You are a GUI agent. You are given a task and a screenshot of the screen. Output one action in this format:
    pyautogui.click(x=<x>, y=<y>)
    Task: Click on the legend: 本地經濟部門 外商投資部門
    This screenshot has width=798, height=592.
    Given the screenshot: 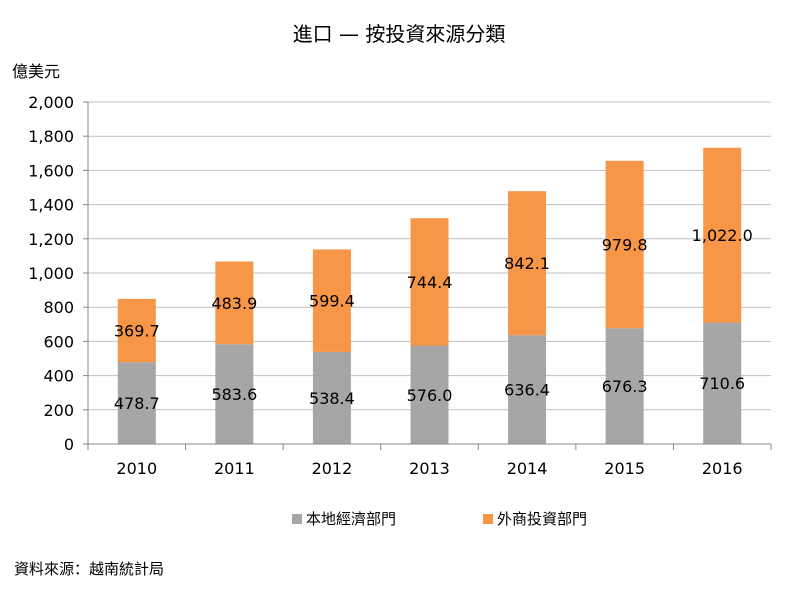 What is the action you would take?
    pyautogui.click(x=439, y=519)
    